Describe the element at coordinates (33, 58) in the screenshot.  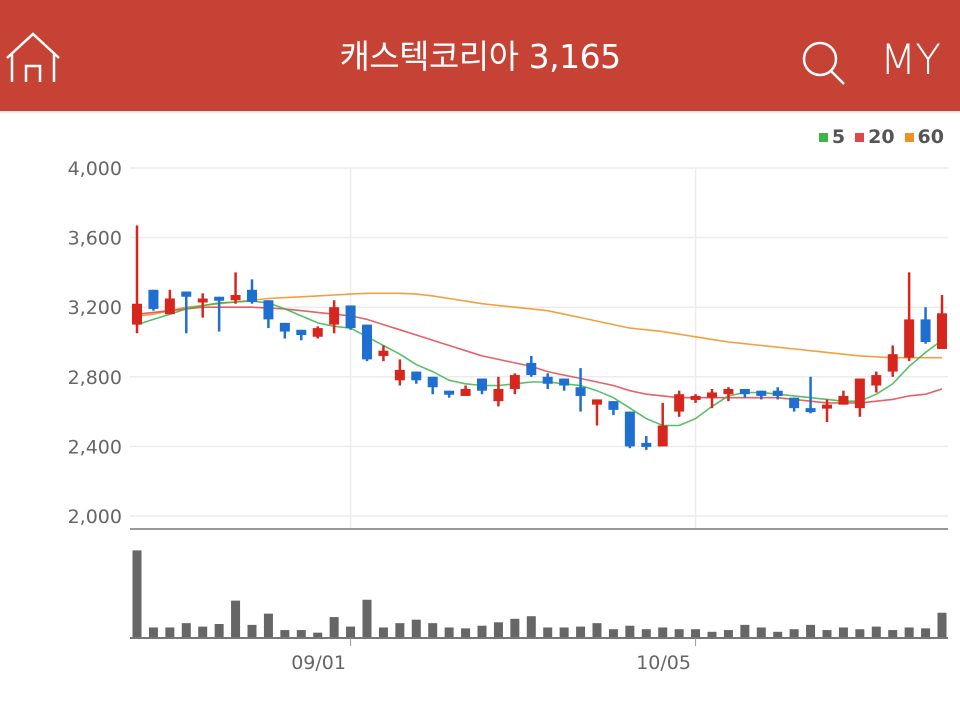
I see `home-button` at that location.